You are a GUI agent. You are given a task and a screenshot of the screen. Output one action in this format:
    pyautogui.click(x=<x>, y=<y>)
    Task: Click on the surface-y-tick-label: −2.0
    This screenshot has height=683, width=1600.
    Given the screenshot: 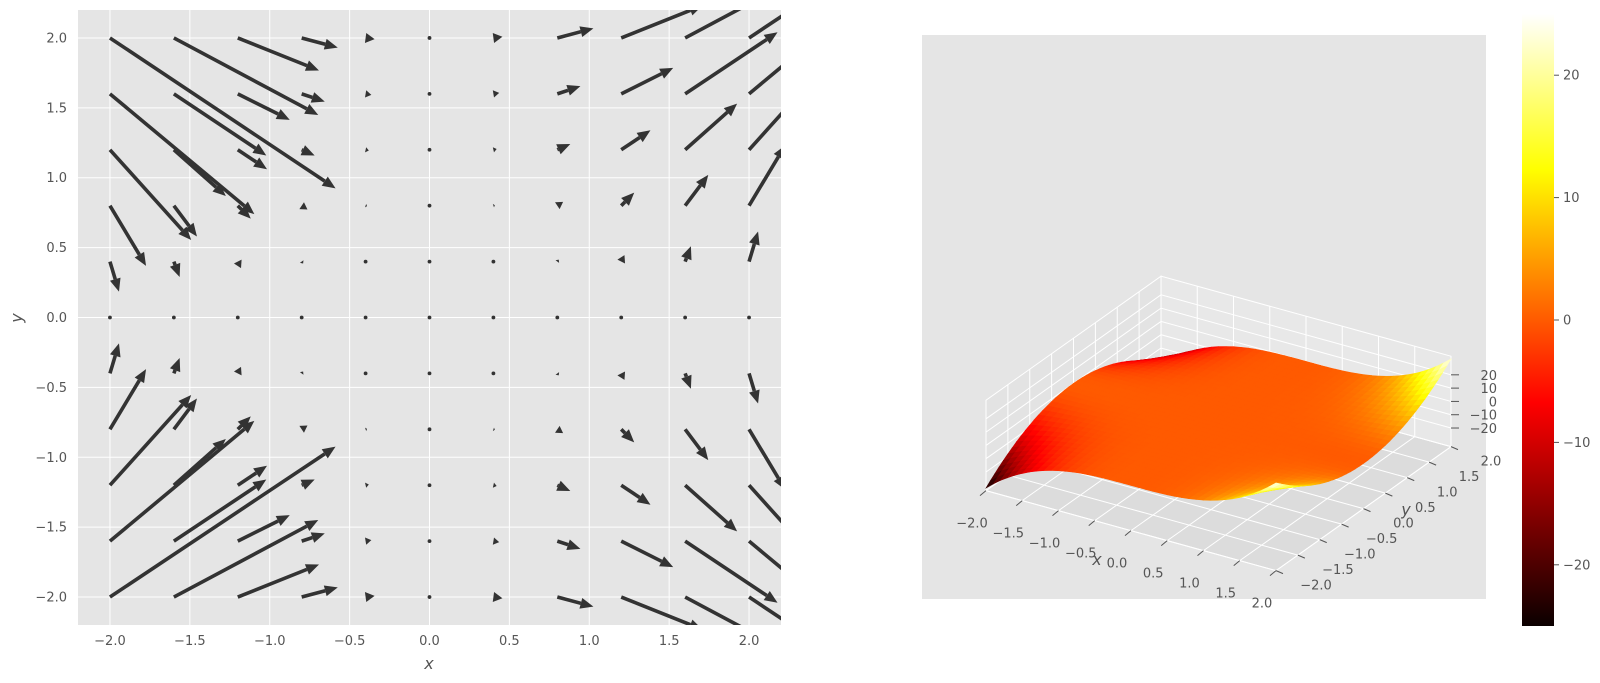 What is the action you would take?
    pyautogui.click(x=1316, y=586)
    